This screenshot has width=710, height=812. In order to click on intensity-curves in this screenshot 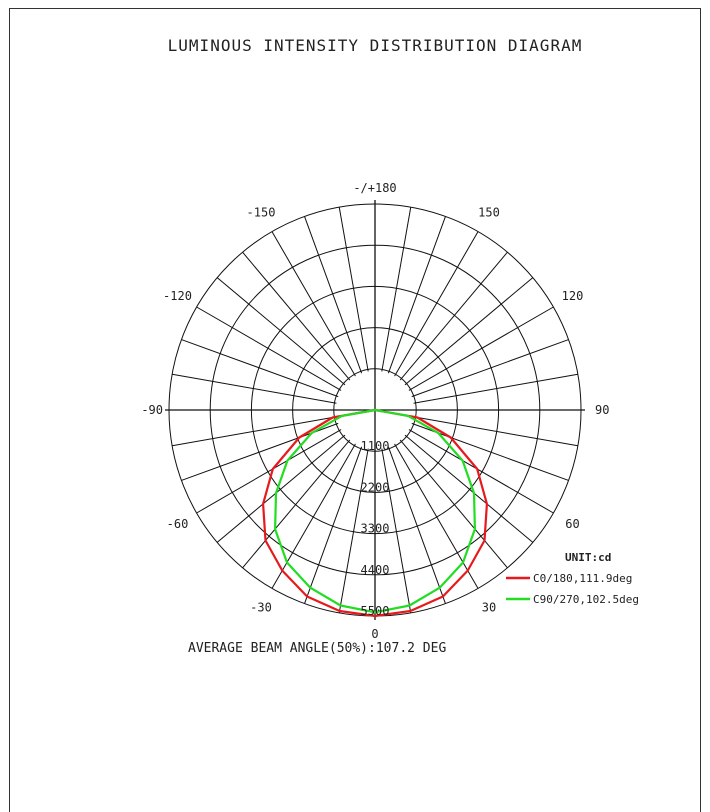, I will do `click(375, 513)`.